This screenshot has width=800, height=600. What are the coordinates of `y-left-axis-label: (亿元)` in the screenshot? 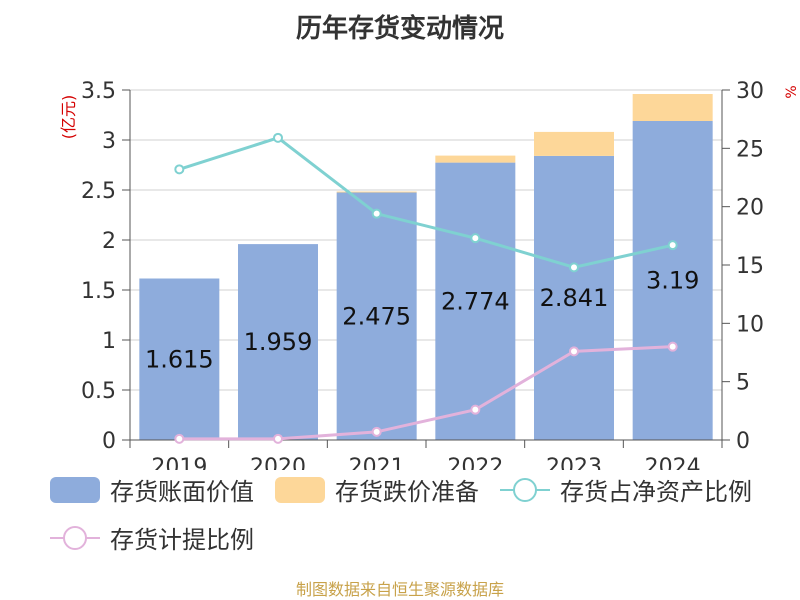 It's located at (68, 117).